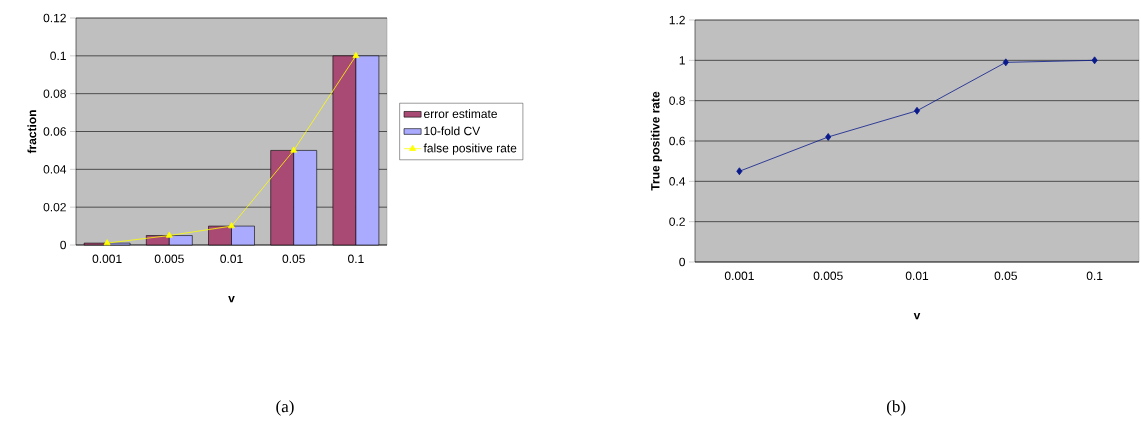 The height and width of the screenshot is (424, 1141). What do you see at coordinates (656, 141) in the screenshot?
I see `y-axis-title: True positive rate` at bounding box center [656, 141].